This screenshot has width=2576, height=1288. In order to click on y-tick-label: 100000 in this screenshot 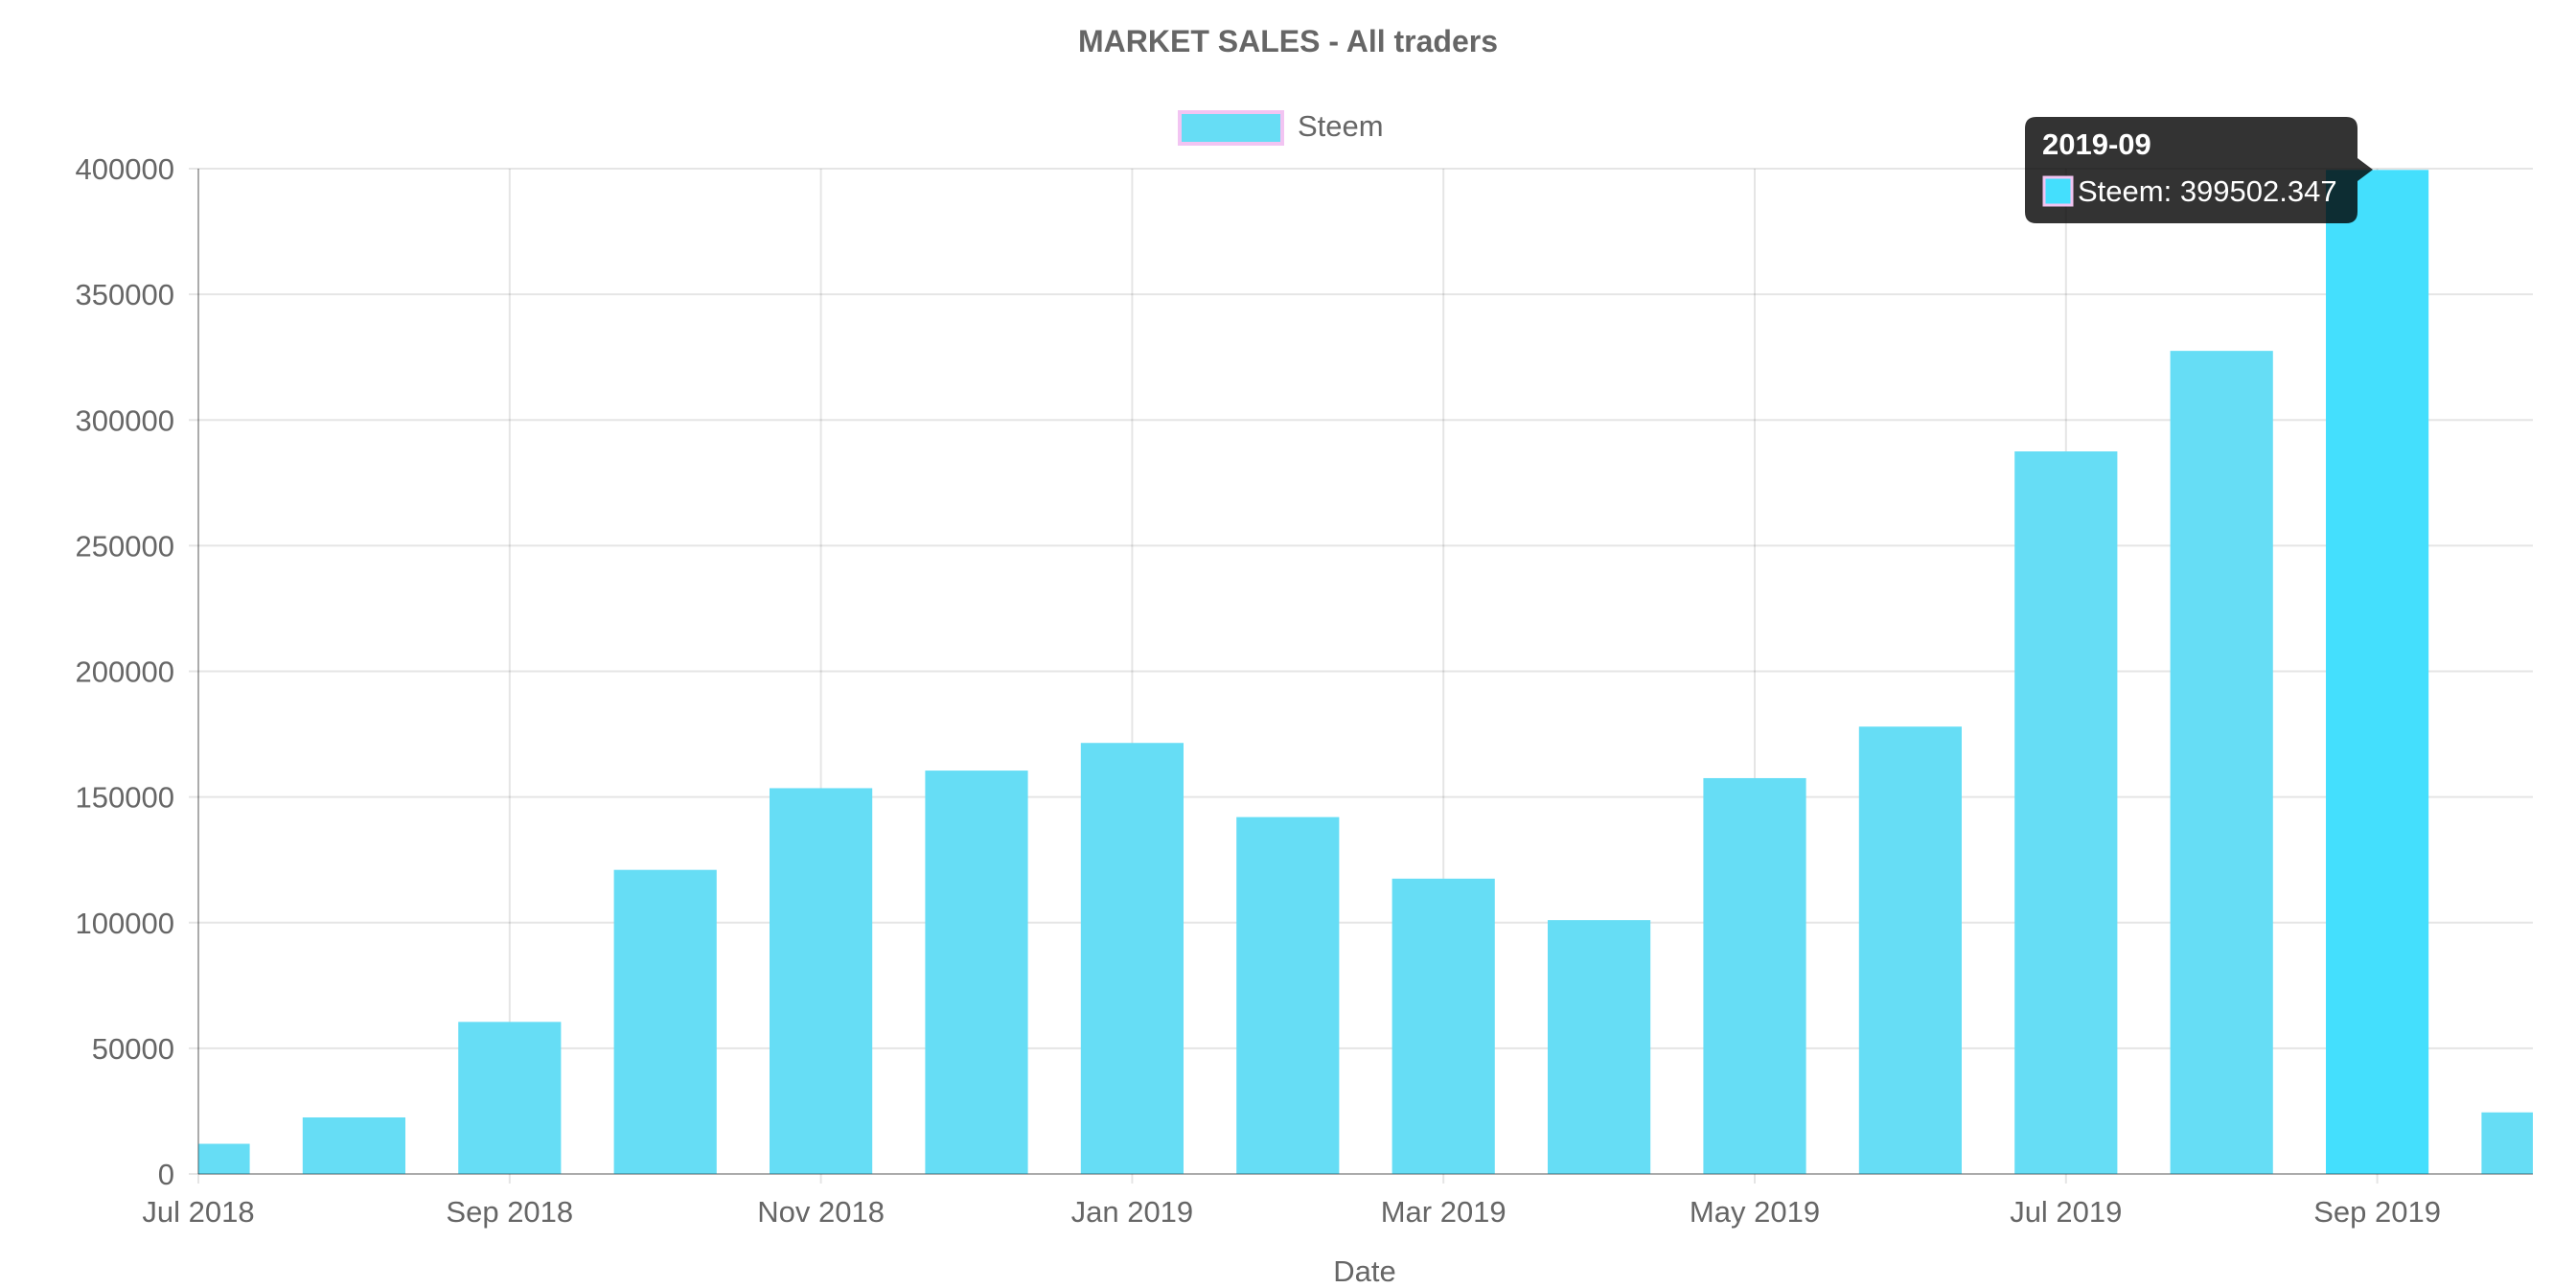, I will do `click(125, 923)`.